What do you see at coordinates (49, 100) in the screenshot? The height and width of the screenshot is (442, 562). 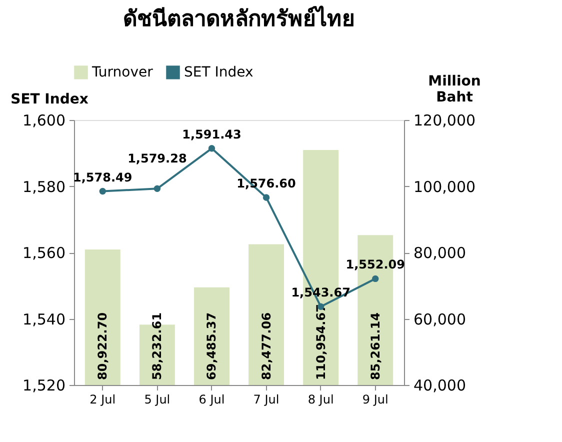 I see `y-axis-title: SET Index` at bounding box center [49, 100].